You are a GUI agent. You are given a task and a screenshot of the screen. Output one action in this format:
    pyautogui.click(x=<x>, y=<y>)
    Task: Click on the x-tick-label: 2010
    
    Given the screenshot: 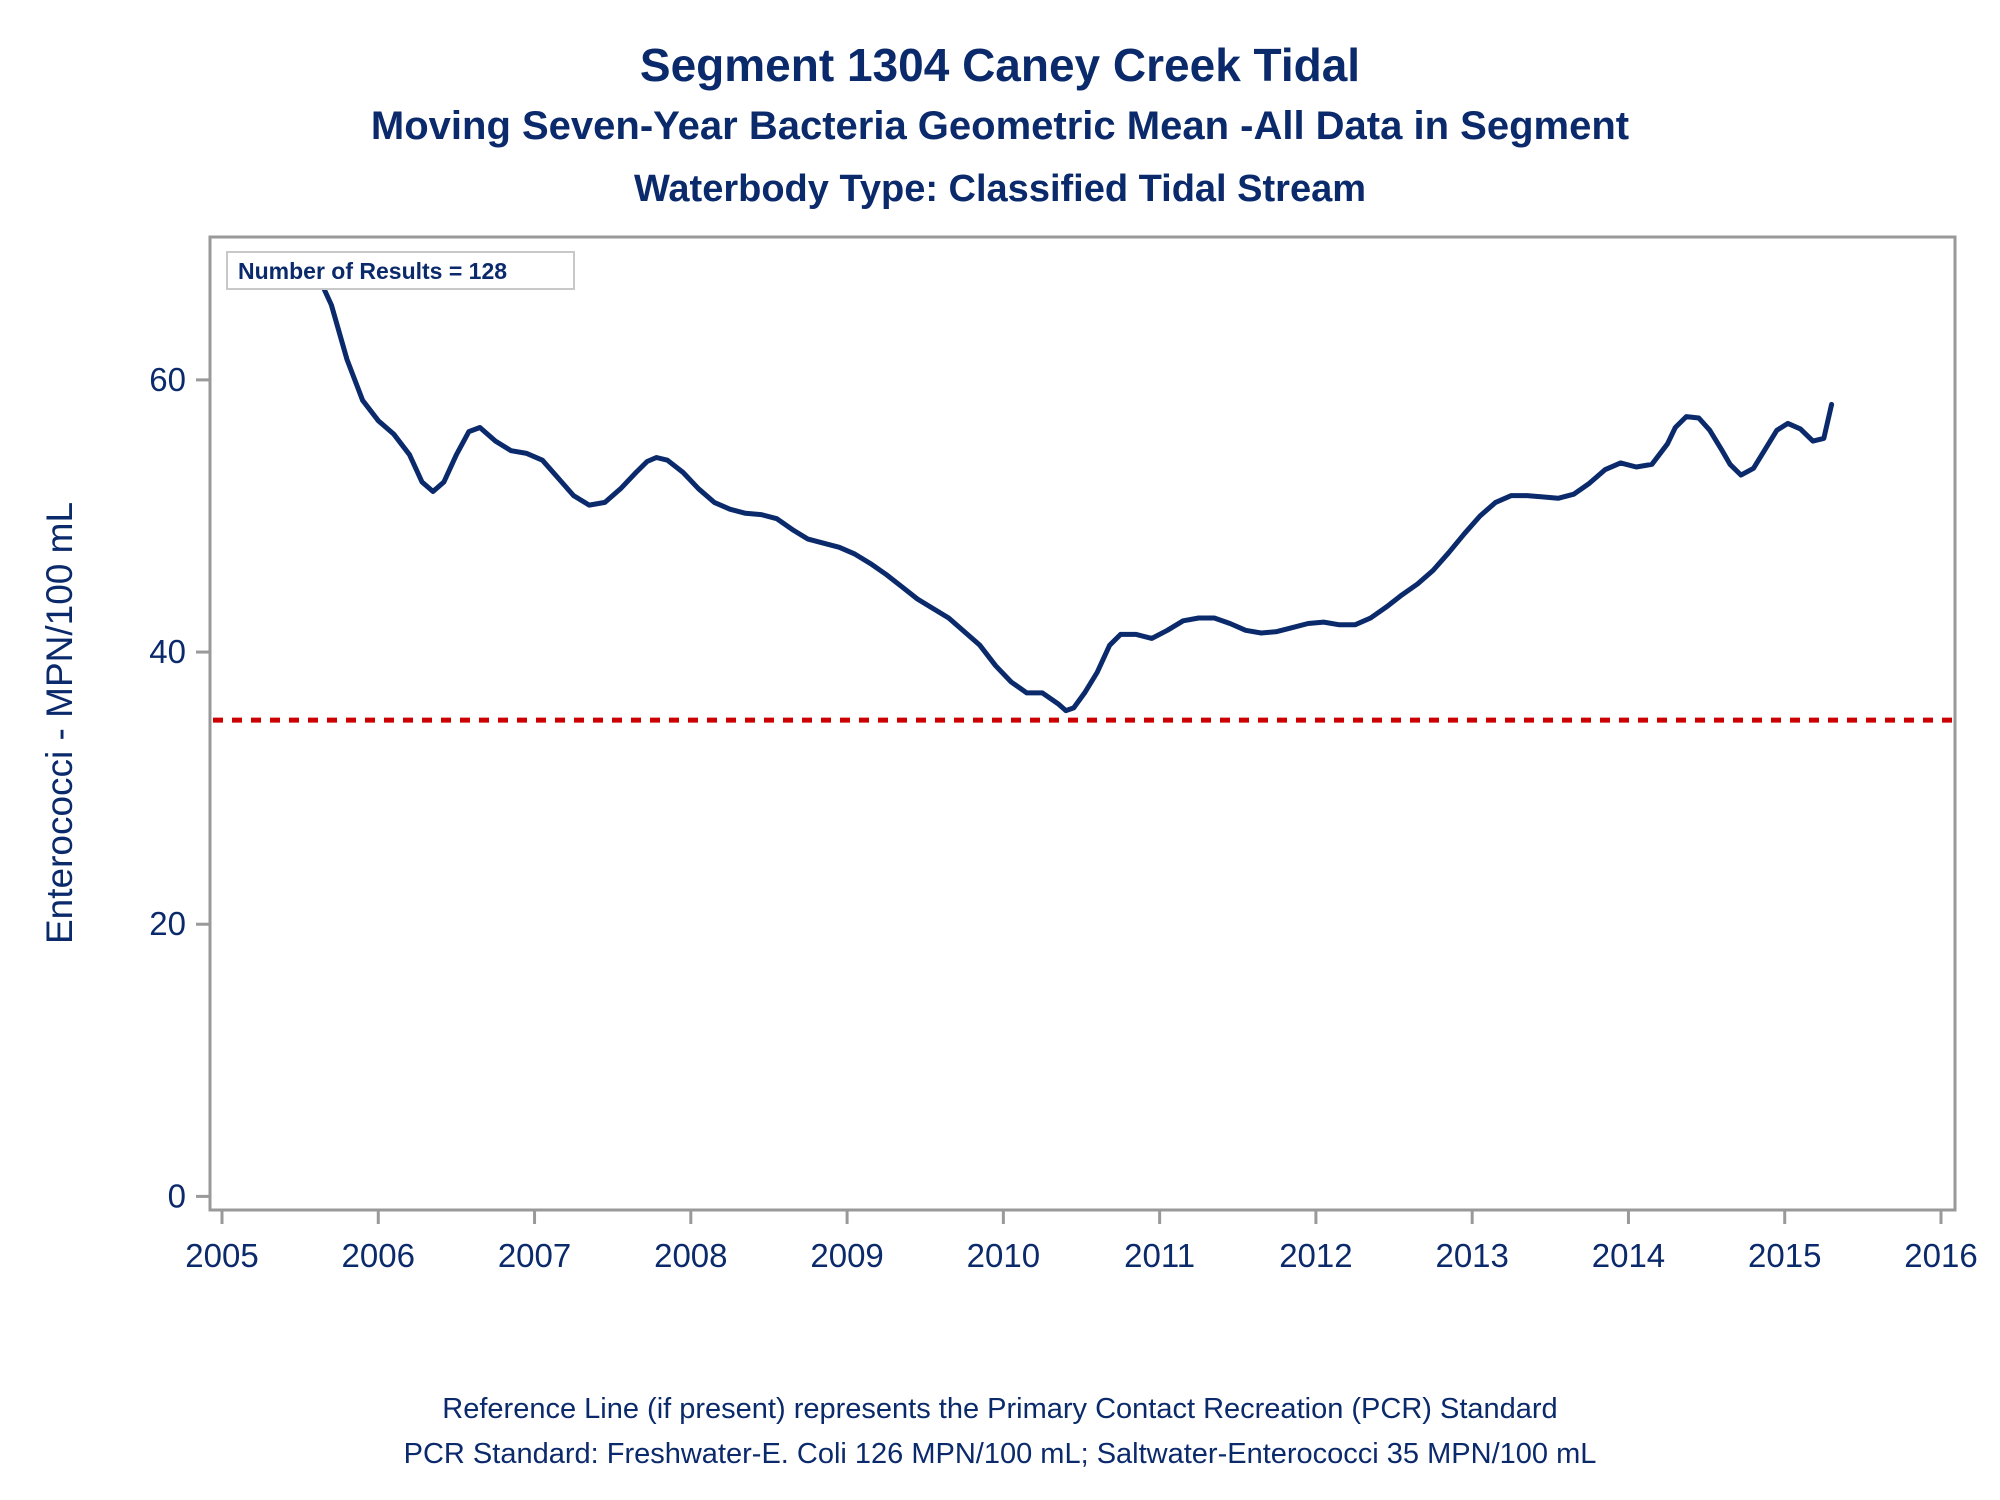 What is the action you would take?
    pyautogui.click(x=1003, y=1255)
    